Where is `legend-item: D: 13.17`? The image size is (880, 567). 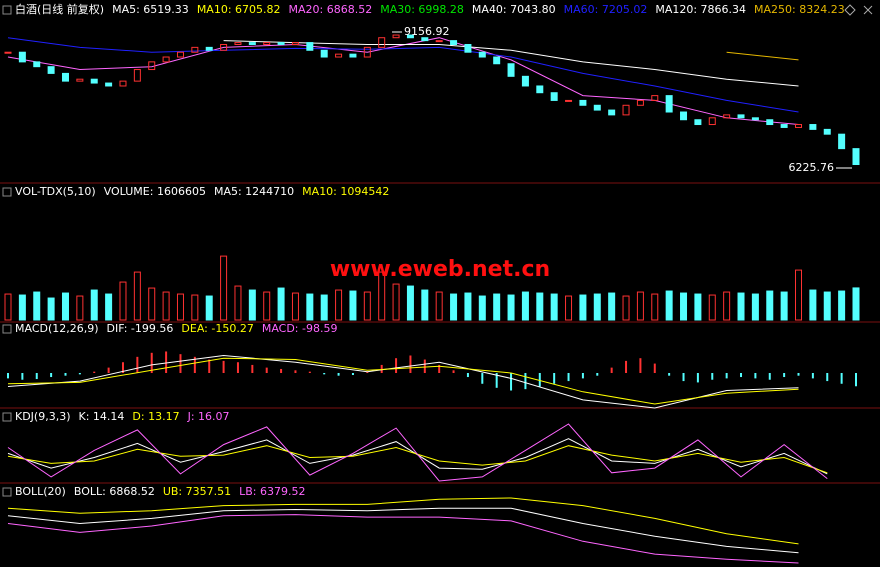
legend-item: D: 13.17 is located at coordinates (155, 416).